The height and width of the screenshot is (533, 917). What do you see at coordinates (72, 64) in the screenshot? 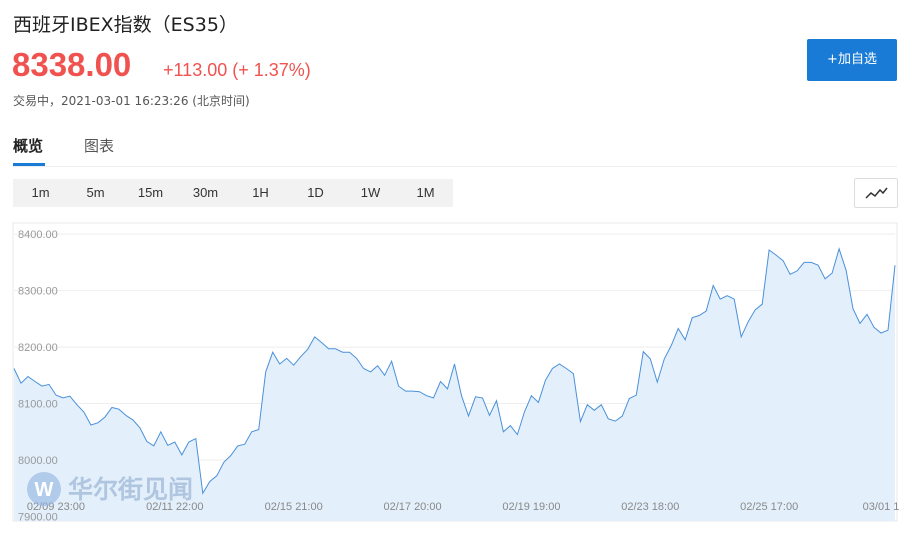
I see `price: 8338.00` at bounding box center [72, 64].